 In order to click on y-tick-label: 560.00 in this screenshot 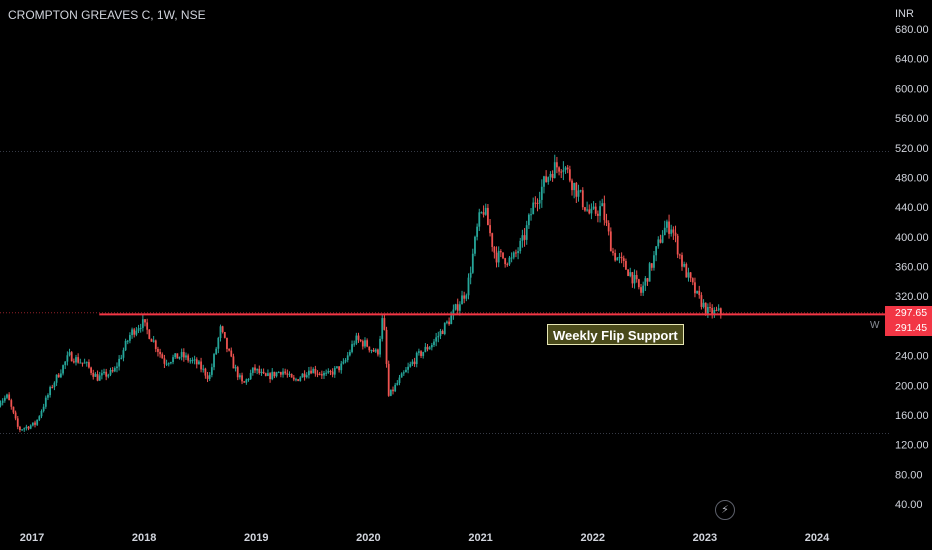, I will do `click(912, 119)`.